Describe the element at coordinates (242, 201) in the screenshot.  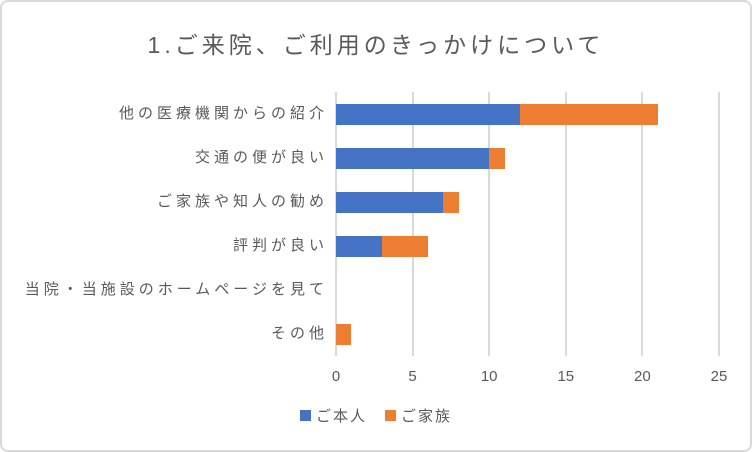
I see `category-label: ご家族や知人の勧め` at that location.